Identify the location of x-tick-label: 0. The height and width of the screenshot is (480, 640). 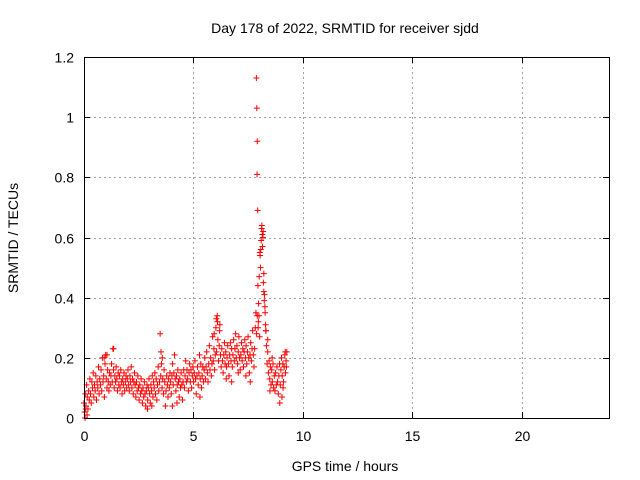
(85, 436).